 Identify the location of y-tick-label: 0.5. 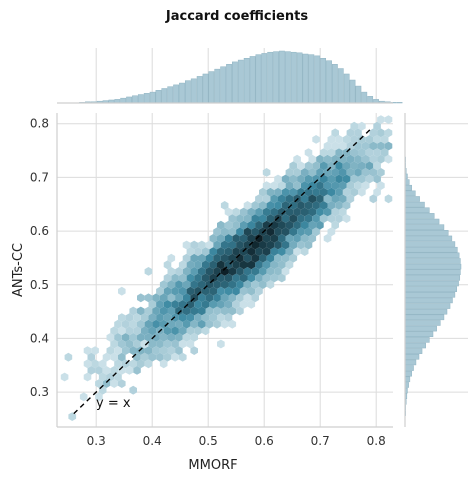
(39, 285).